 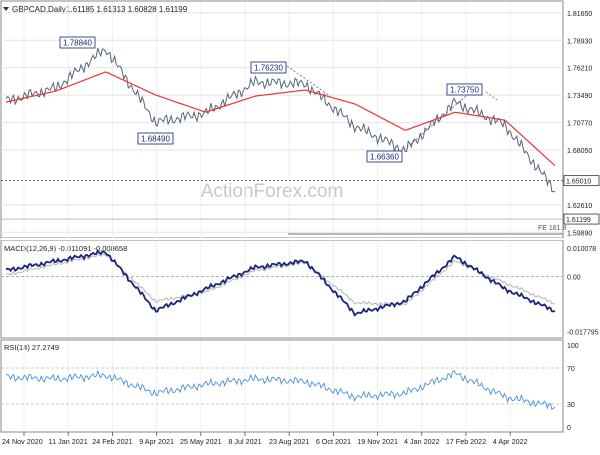 I want to click on x-tick-label: 8 Jul 2021, so click(x=244, y=441).